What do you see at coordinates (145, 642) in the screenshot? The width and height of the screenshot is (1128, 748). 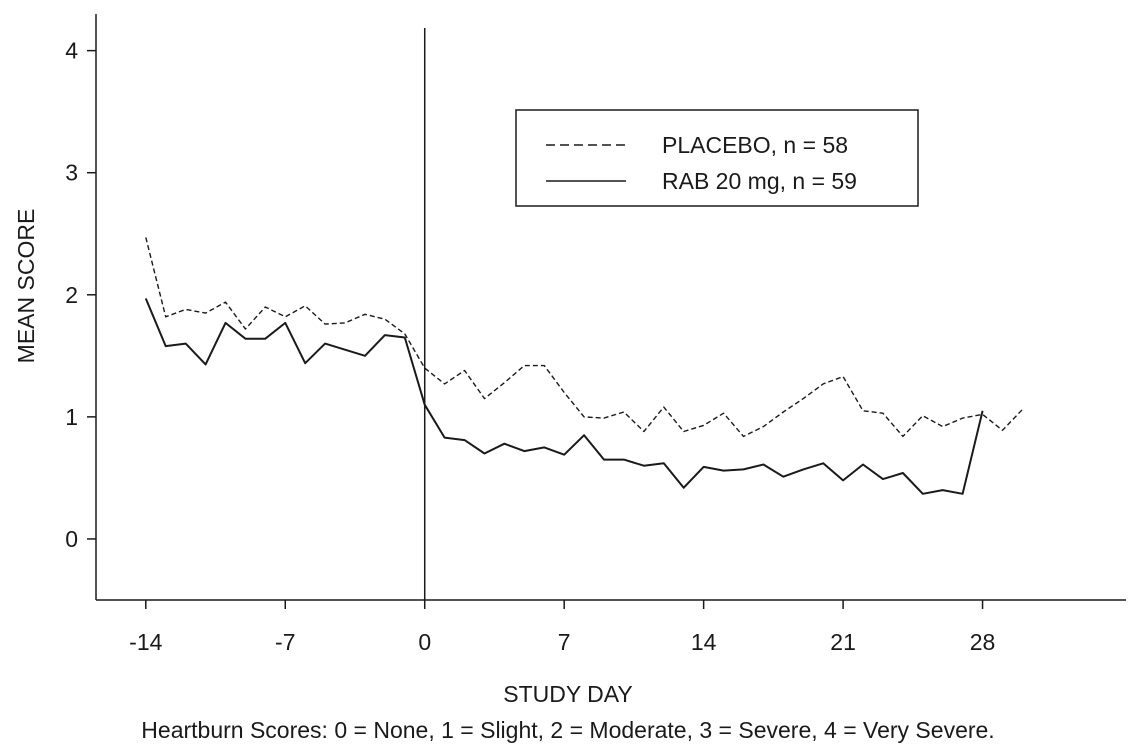 I see `x-tick-label: -14` at bounding box center [145, 642].